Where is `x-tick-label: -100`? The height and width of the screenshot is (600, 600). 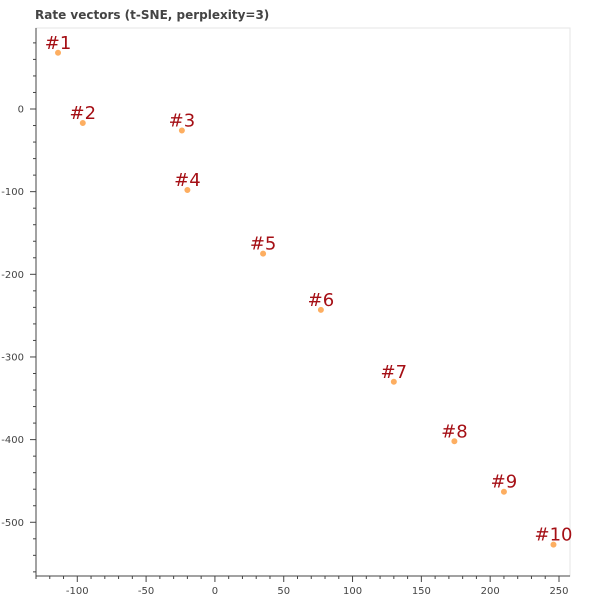
x-tick-label: -100 is located at coordinates (77, 591).